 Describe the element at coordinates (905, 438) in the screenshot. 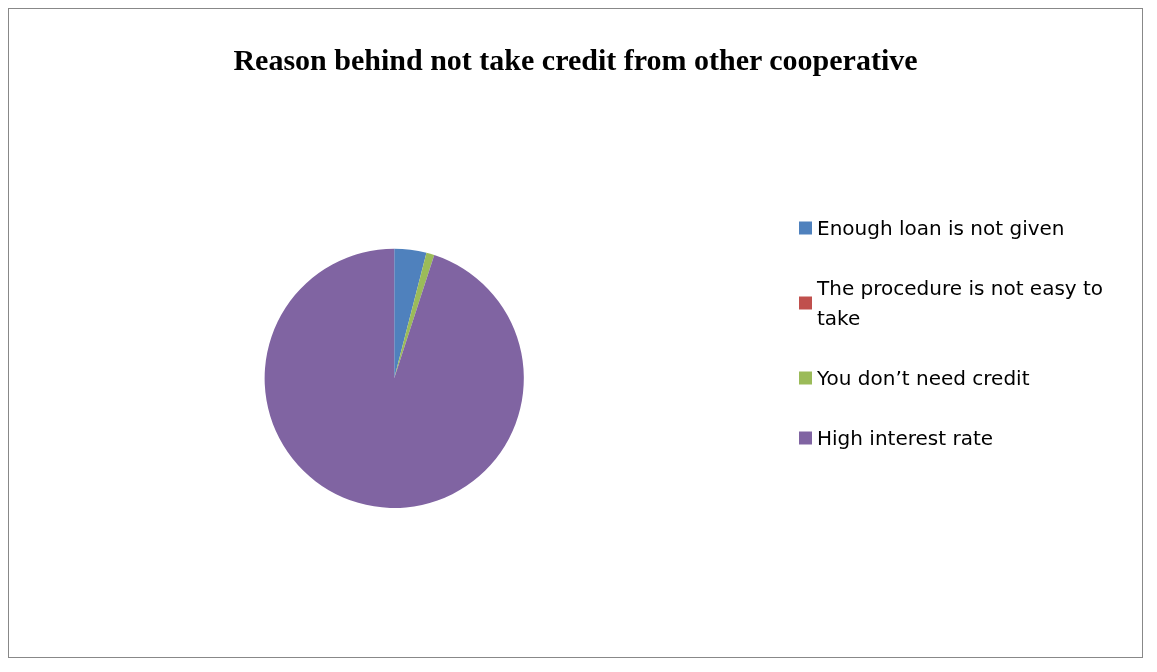

I see `legend-label: High interest rate` at that location.